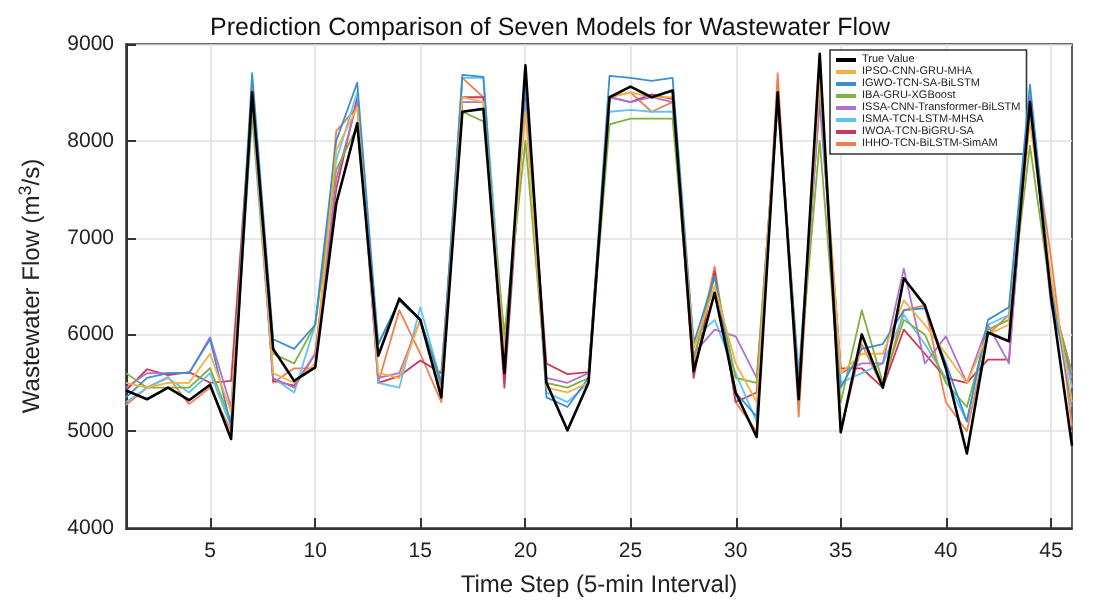  Describe the element at coordinates (30, 286) in the screenshot. I see `y-axis-title: Wastewater Flow (m3/s)` at that location.